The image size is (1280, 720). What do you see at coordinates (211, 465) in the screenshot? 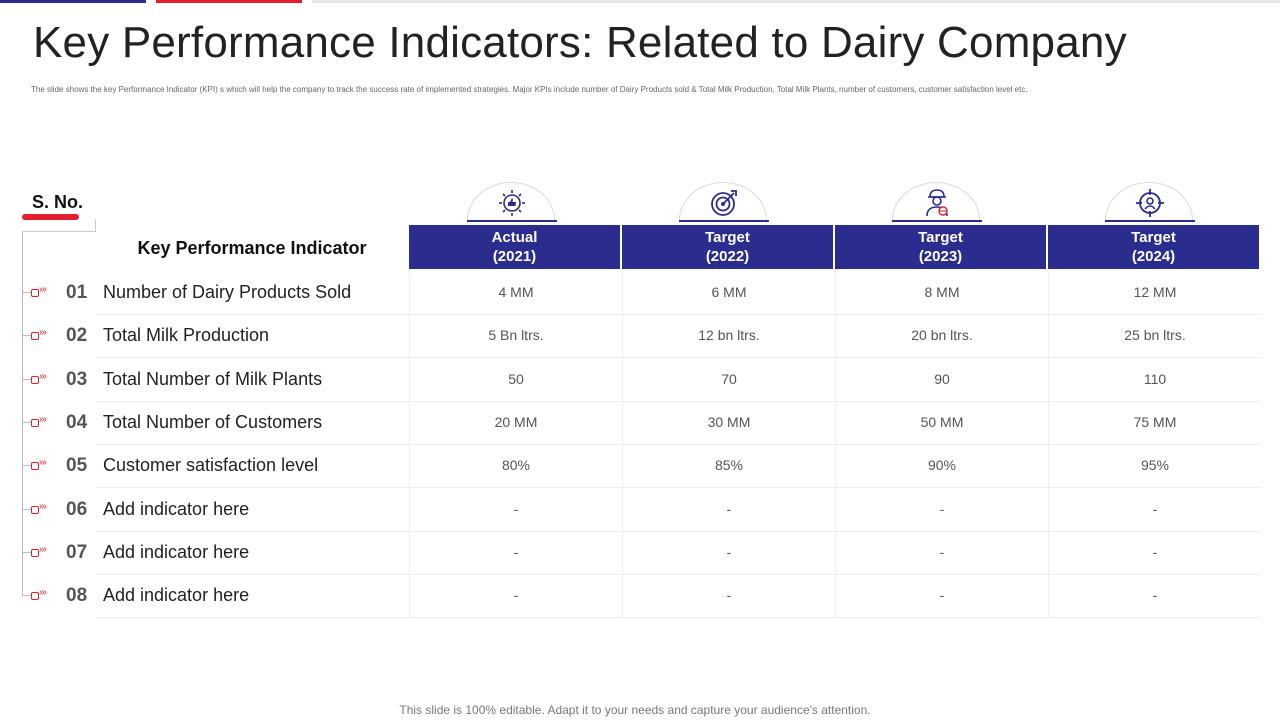
I see `row-label: Customer satisfaction level` at bounding box center [211, 465].